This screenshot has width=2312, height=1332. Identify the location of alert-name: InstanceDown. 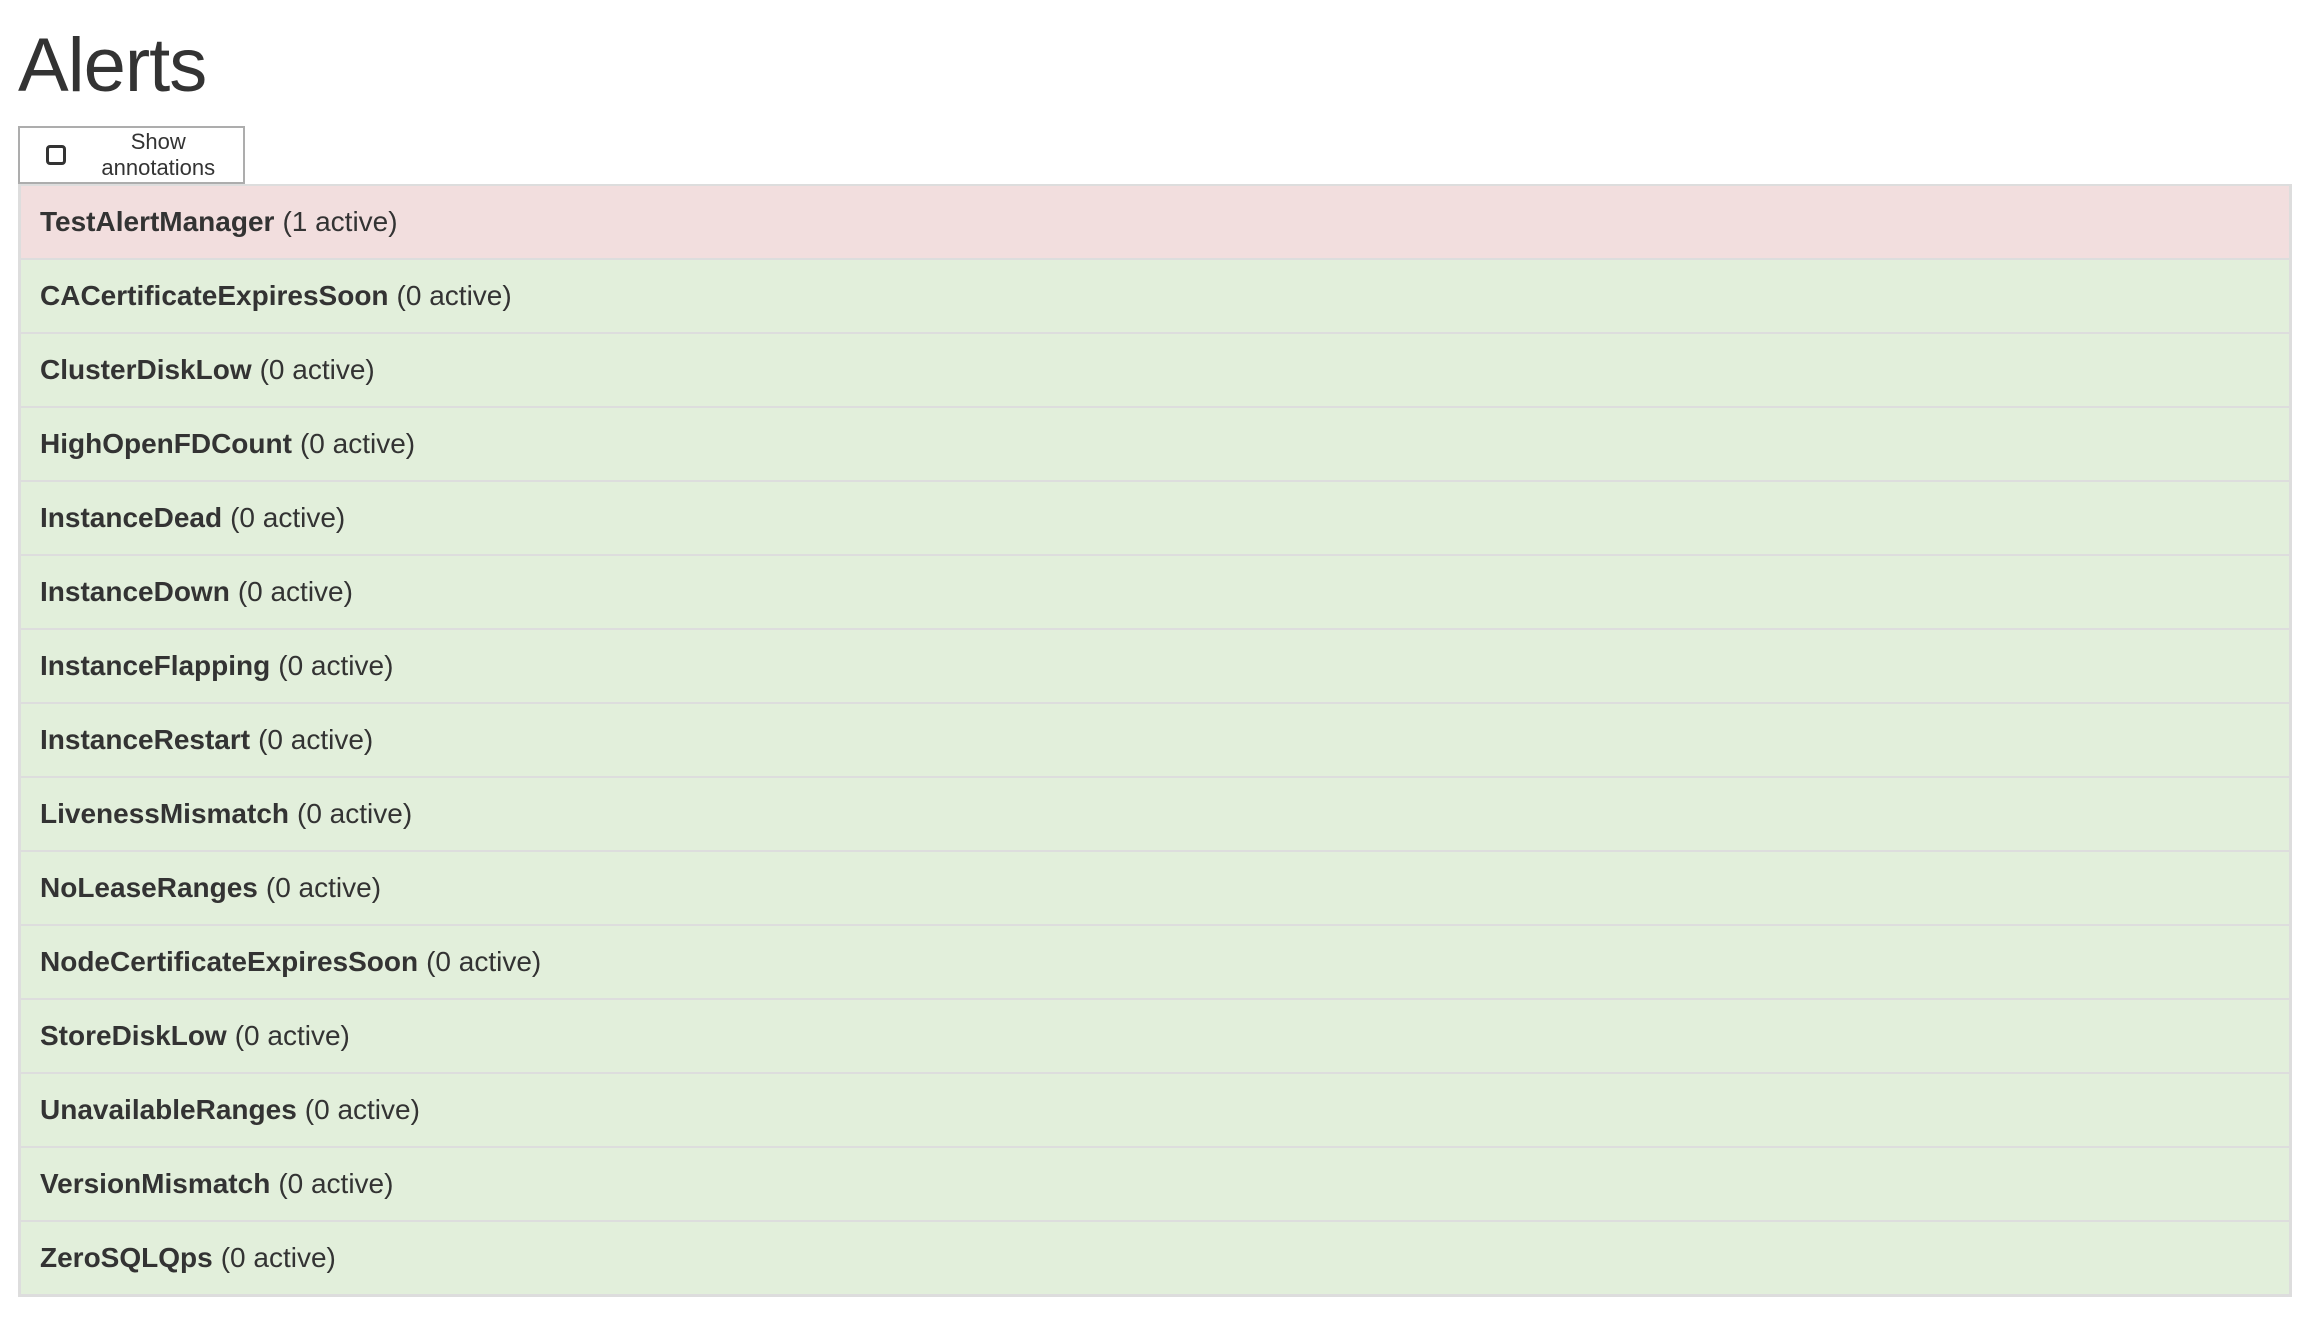
(135, 591).